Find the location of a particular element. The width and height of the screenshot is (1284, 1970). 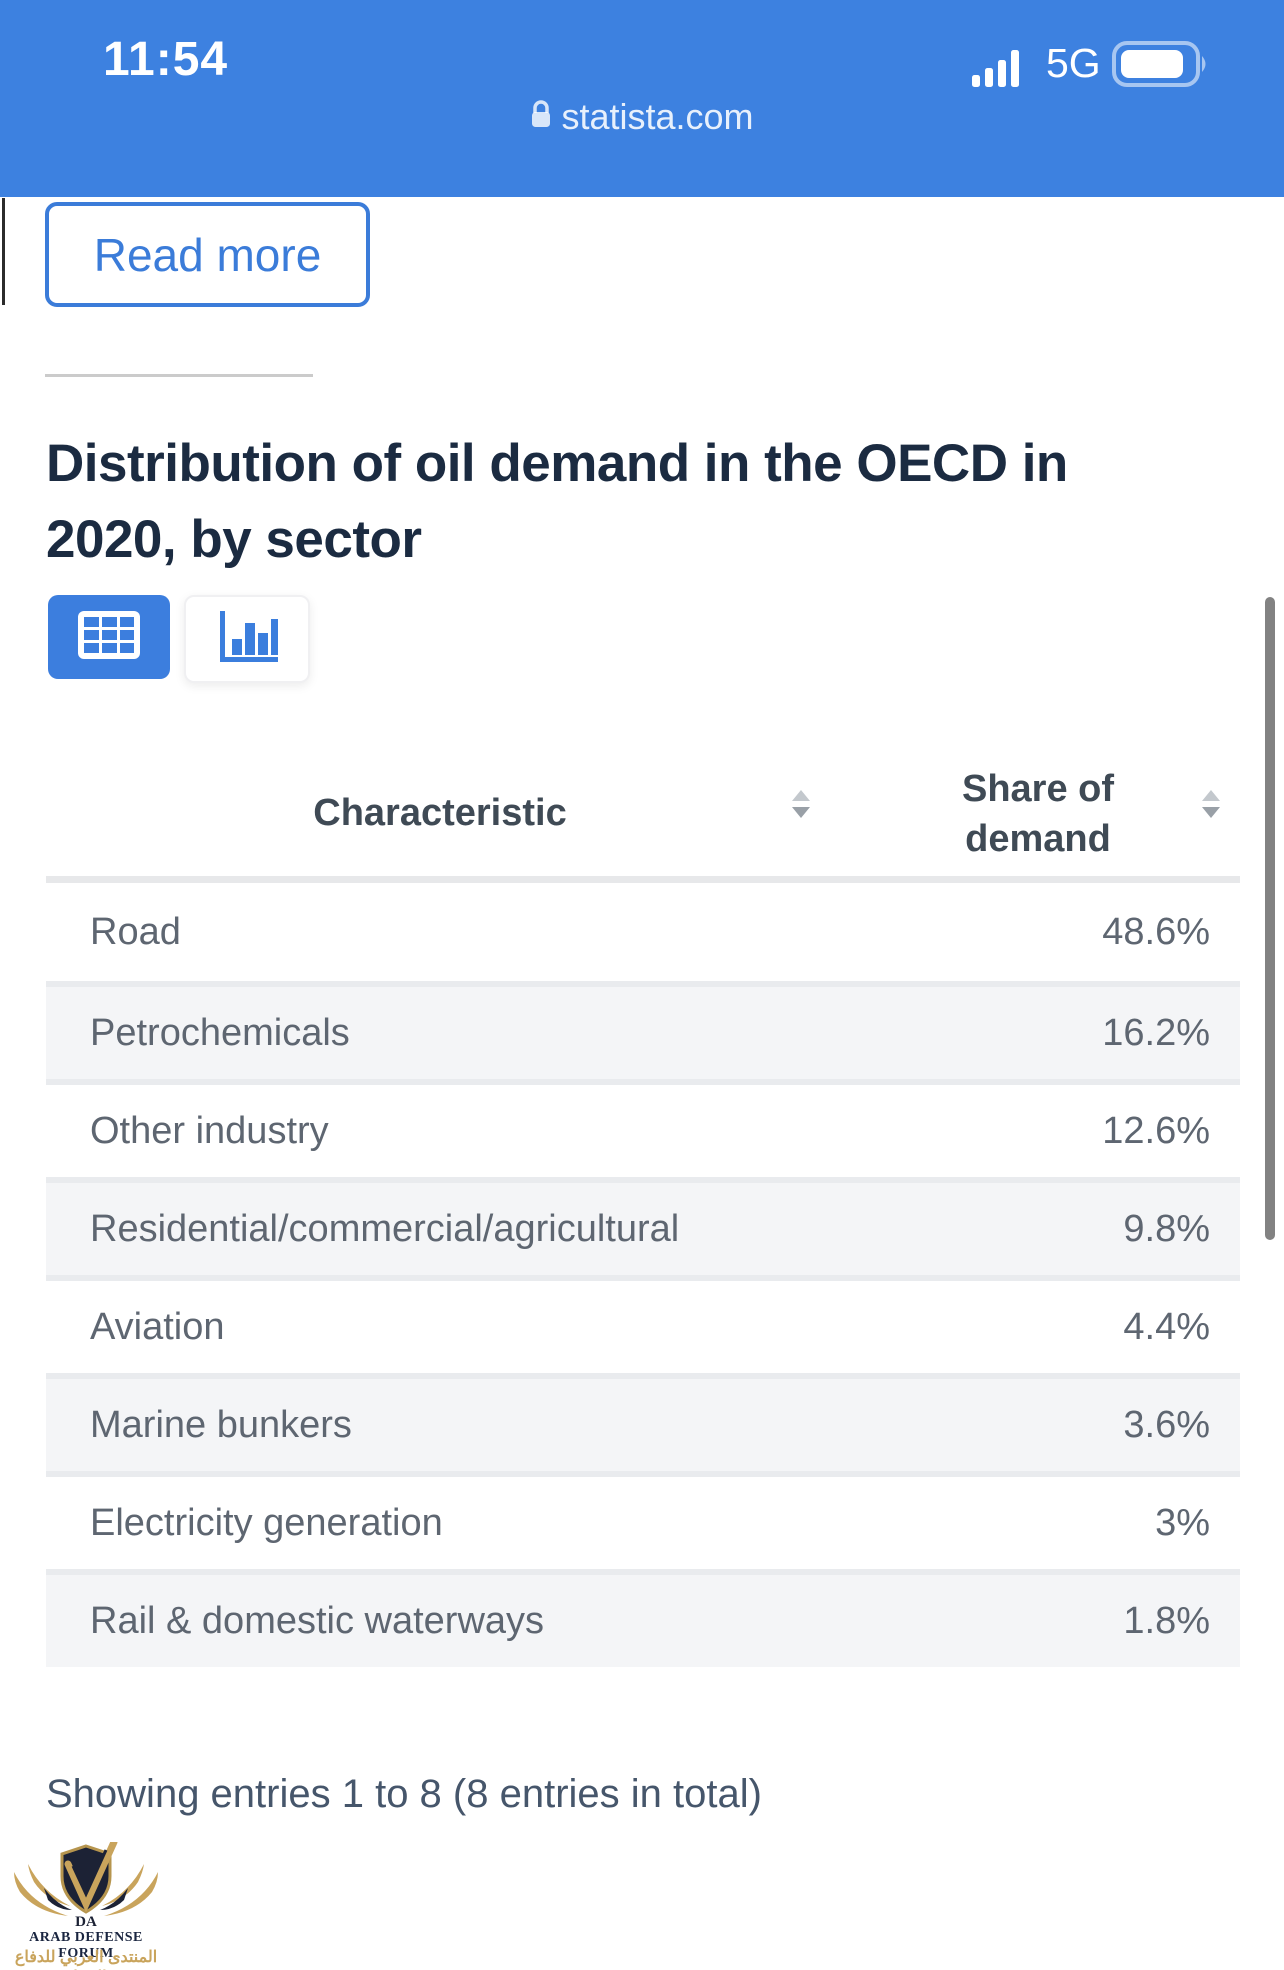

share-cell: 1.8% is located at coordinates (1166, 1620).